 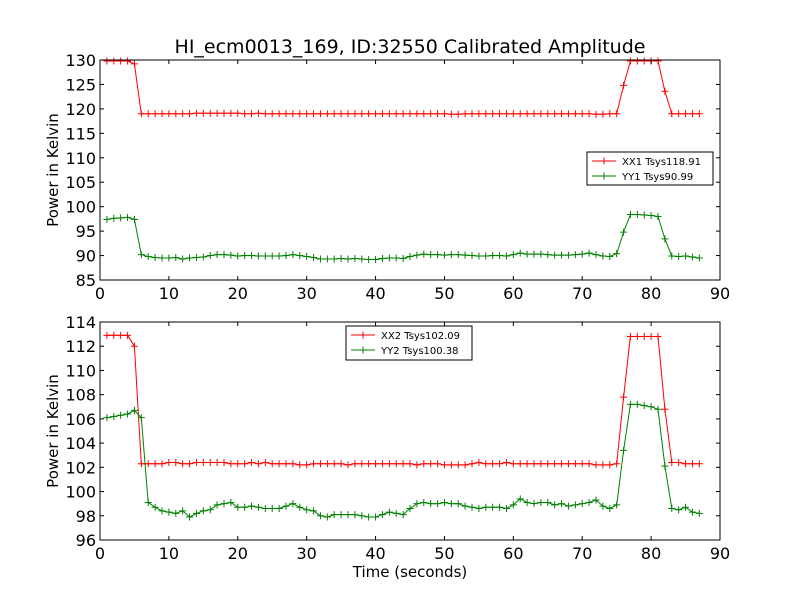 I want to click on legend-label: XX2 Tsys102.09, so click(x=420, y=336).